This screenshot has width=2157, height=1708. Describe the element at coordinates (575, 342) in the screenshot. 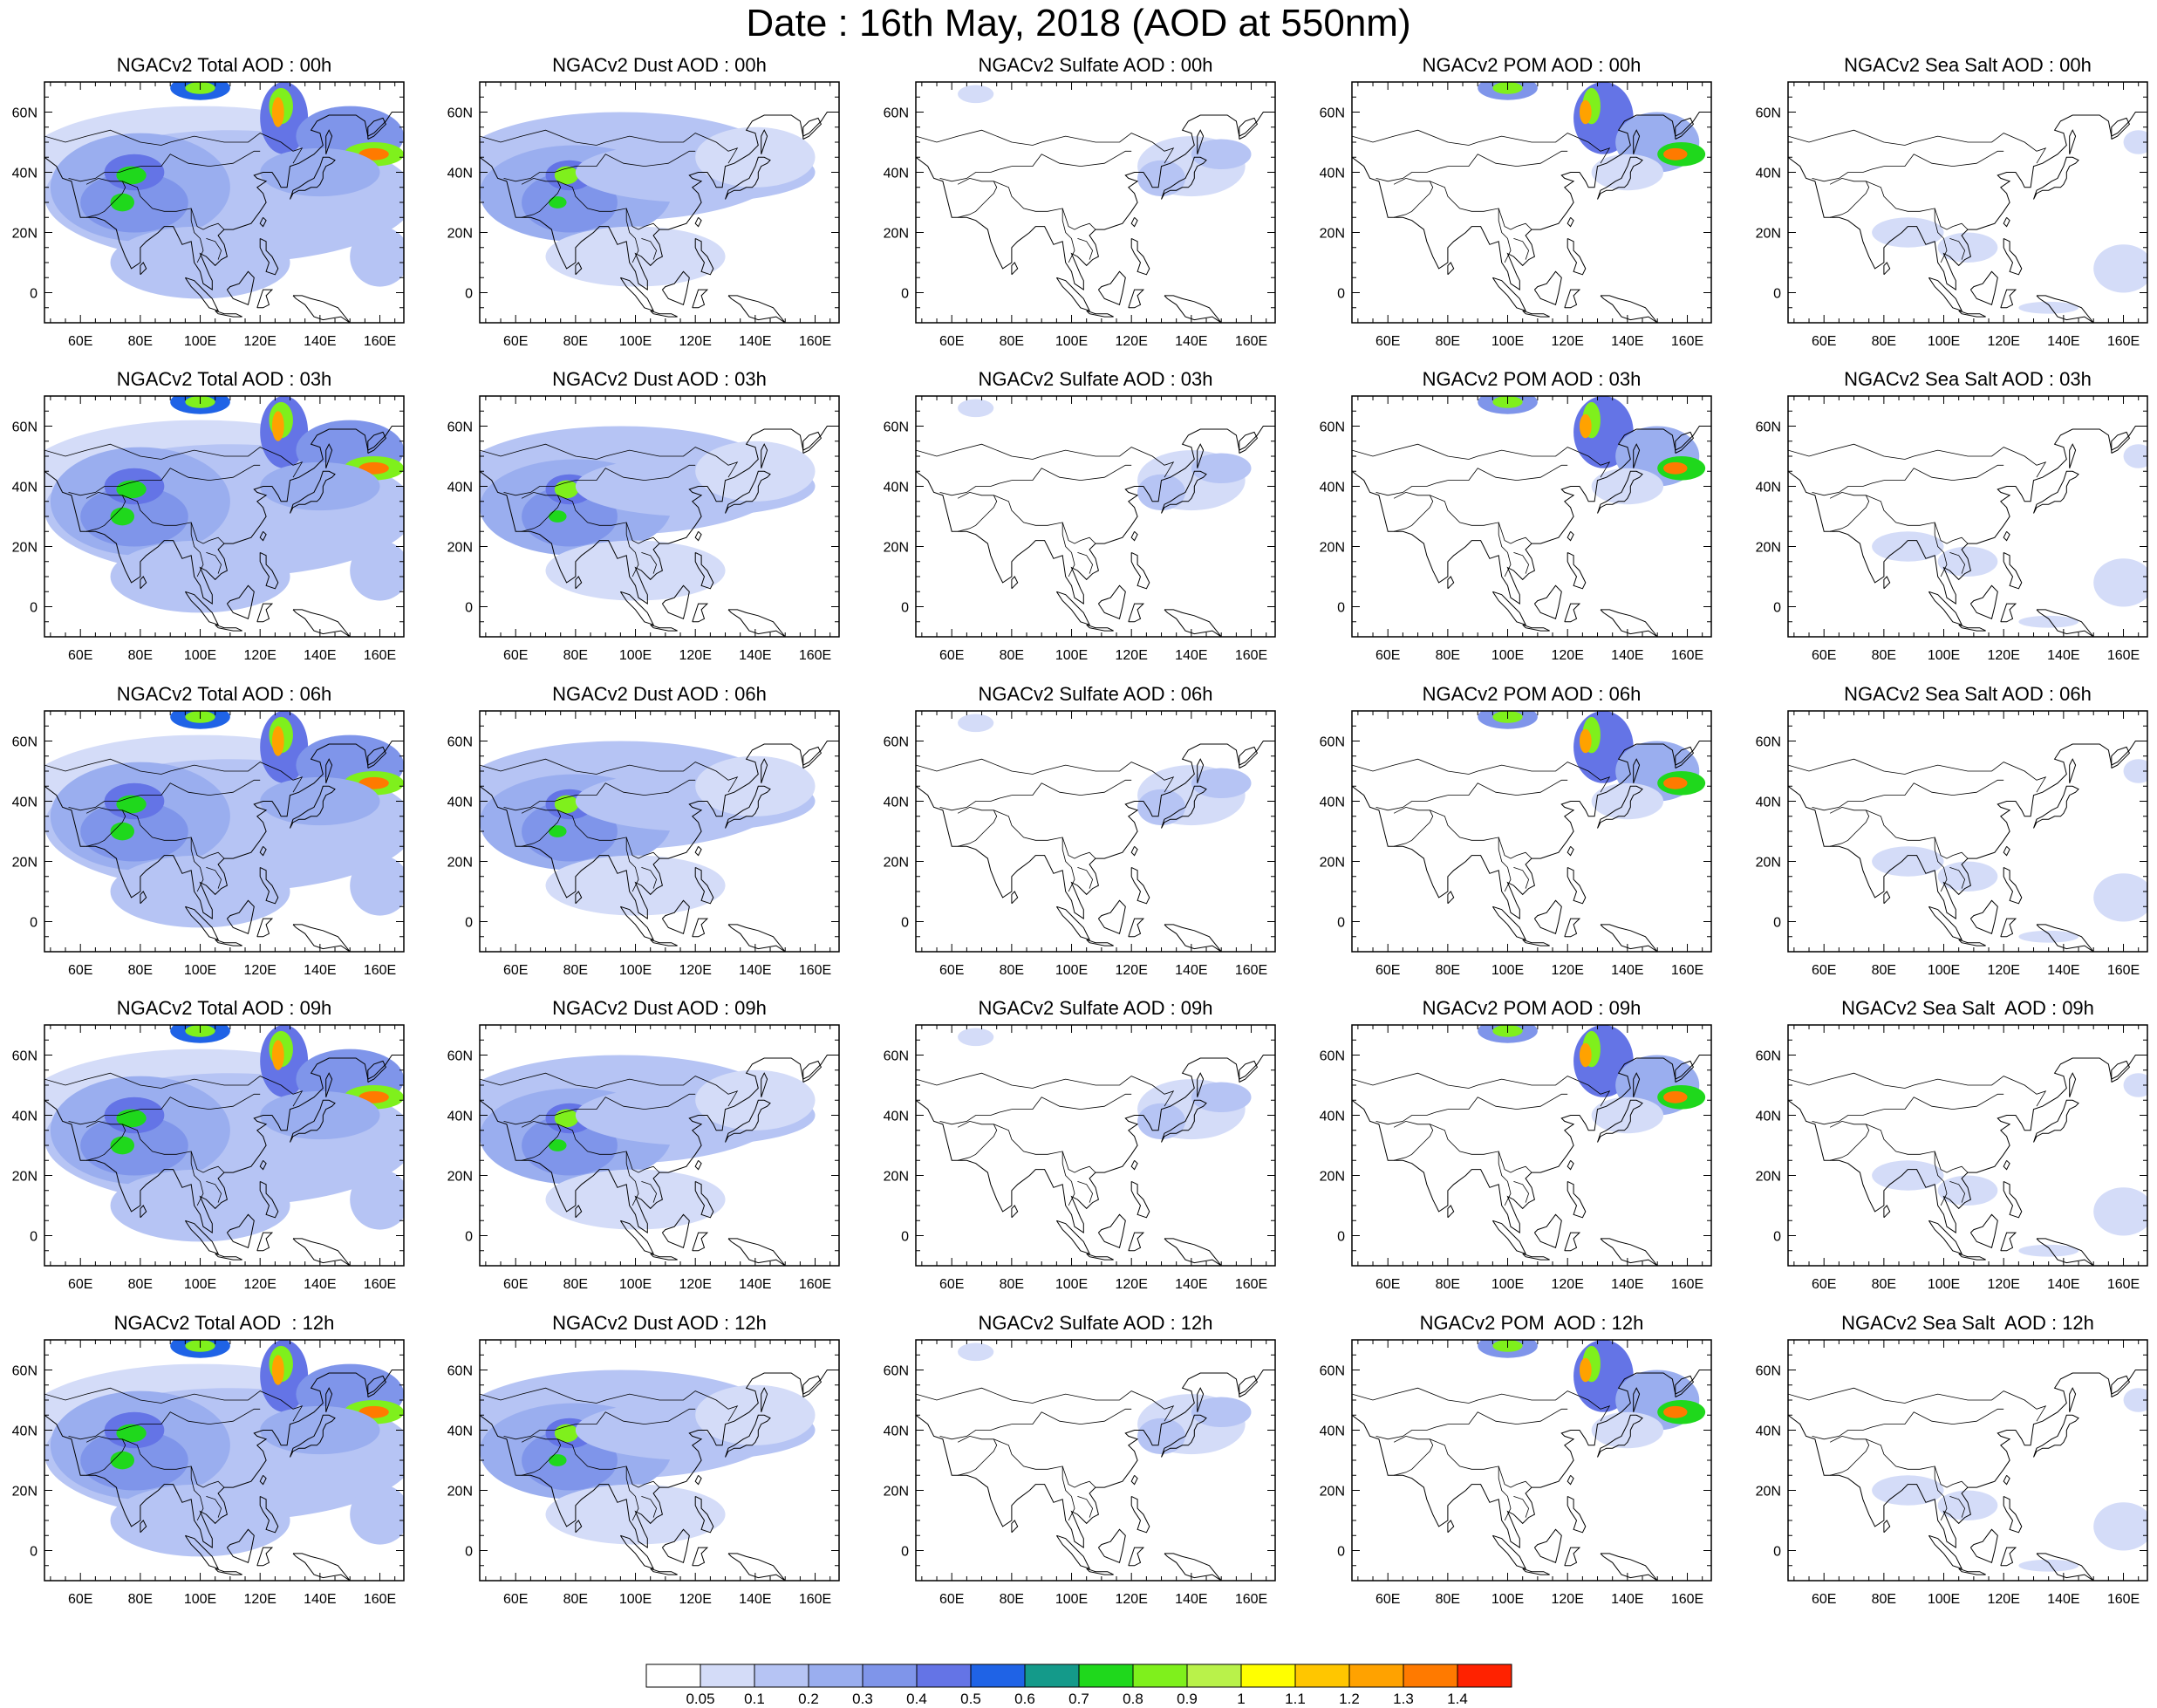

I see `lon-tick-label: 80E` at that location.